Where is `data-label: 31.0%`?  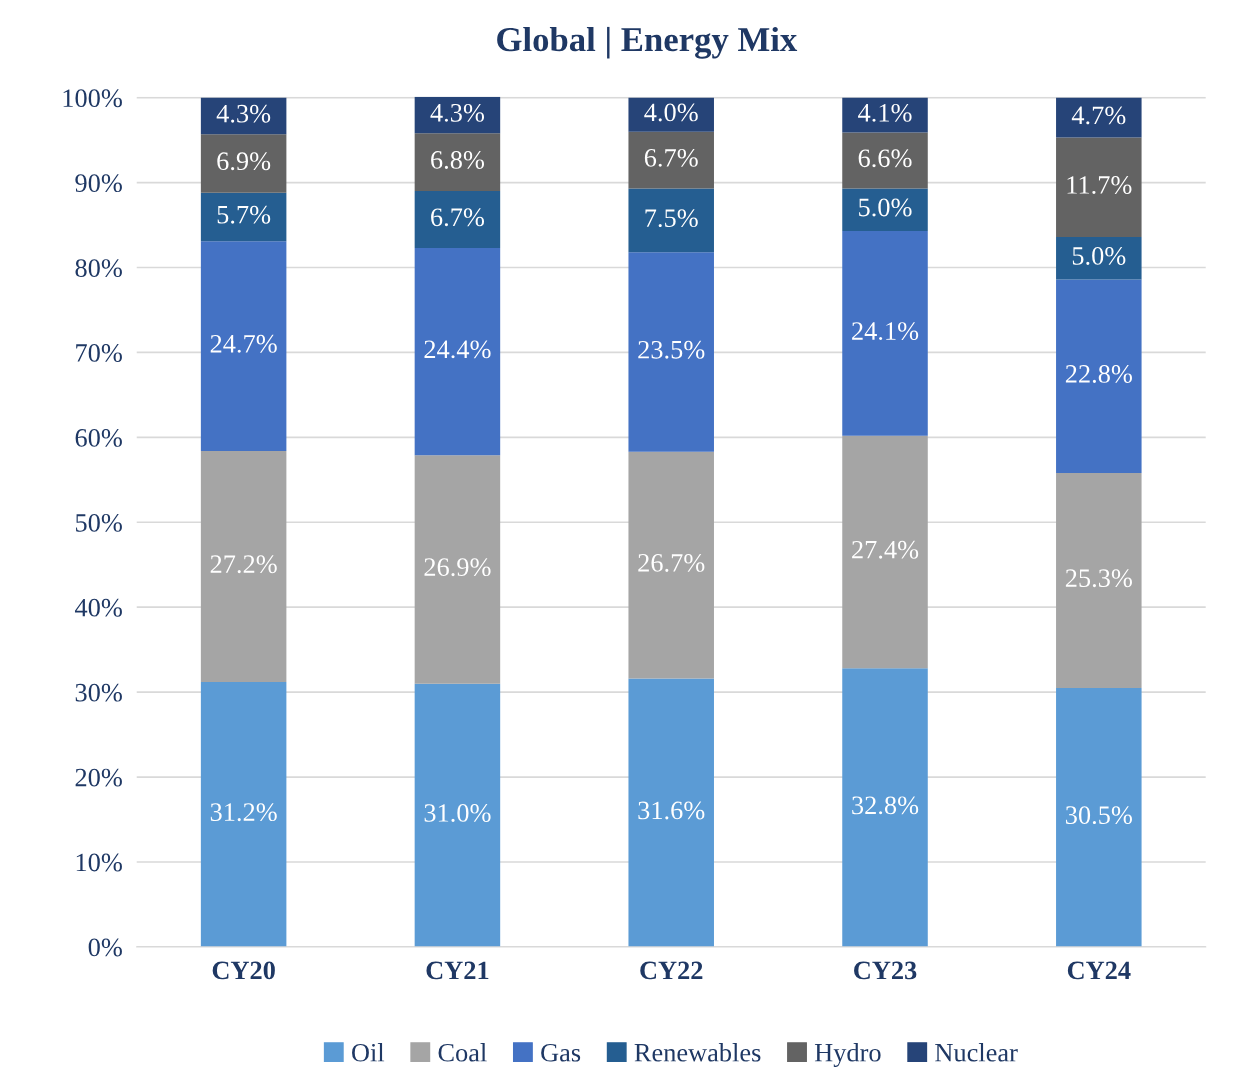
data-label: 31.0% is located at coordinates (457, 813).